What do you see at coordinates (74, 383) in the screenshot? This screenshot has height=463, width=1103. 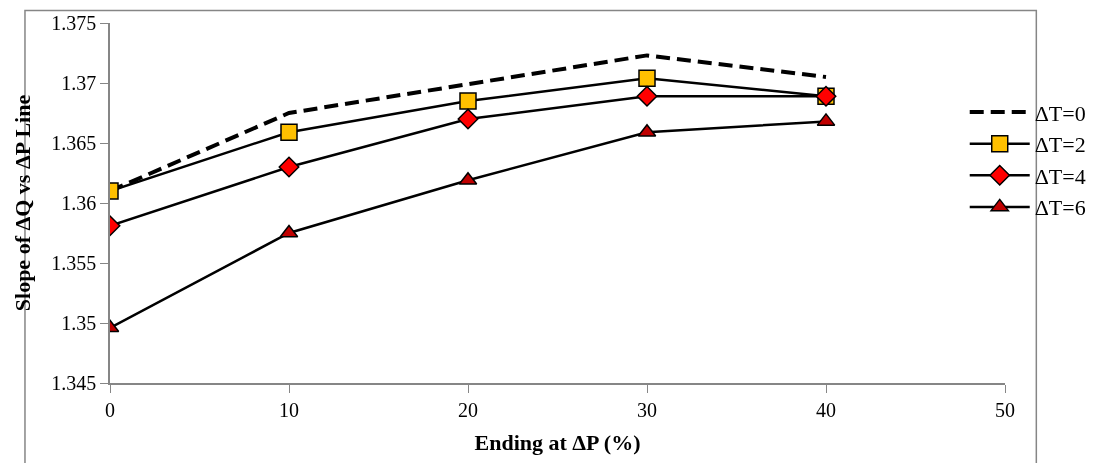 I see `y-tick-label: 1.345` at bounding box center [74, 383].